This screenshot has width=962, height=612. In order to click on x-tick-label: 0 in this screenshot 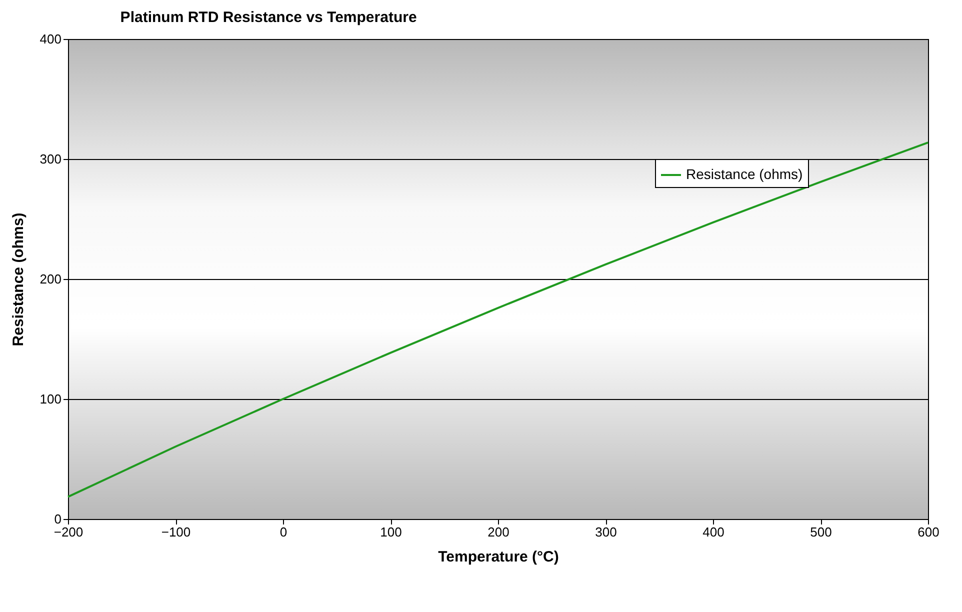, I will do `click(284, 532)`.